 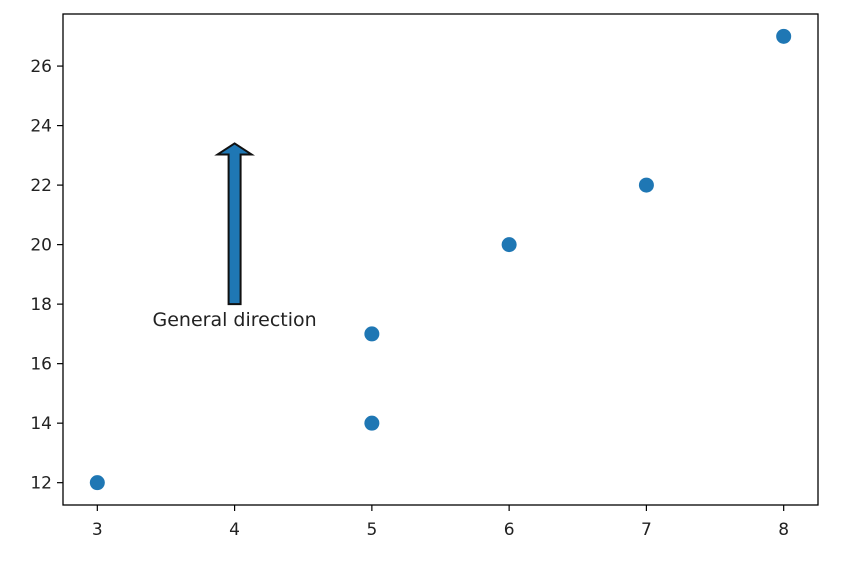 I want to click on x-tick-label: 6, so click(x=509, y=530).